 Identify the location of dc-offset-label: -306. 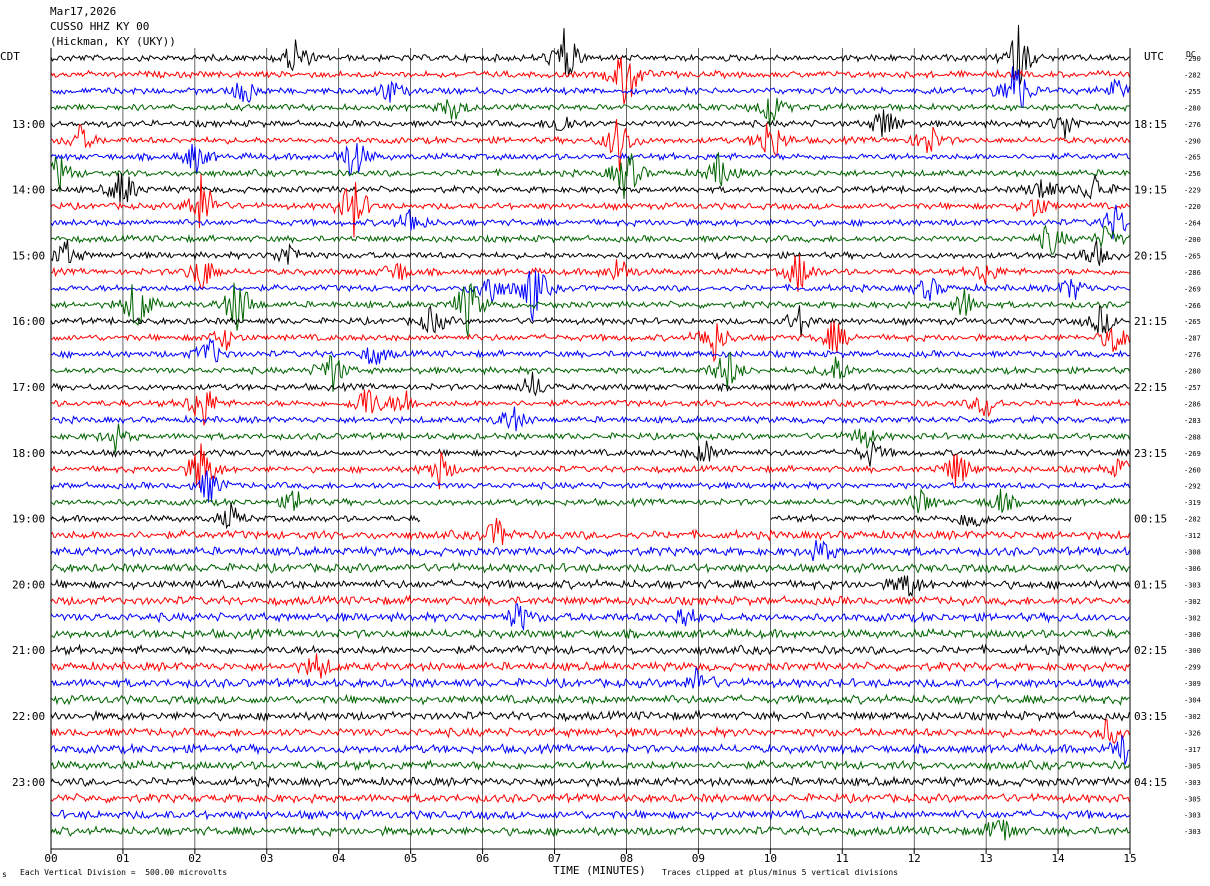
(1192, 569).